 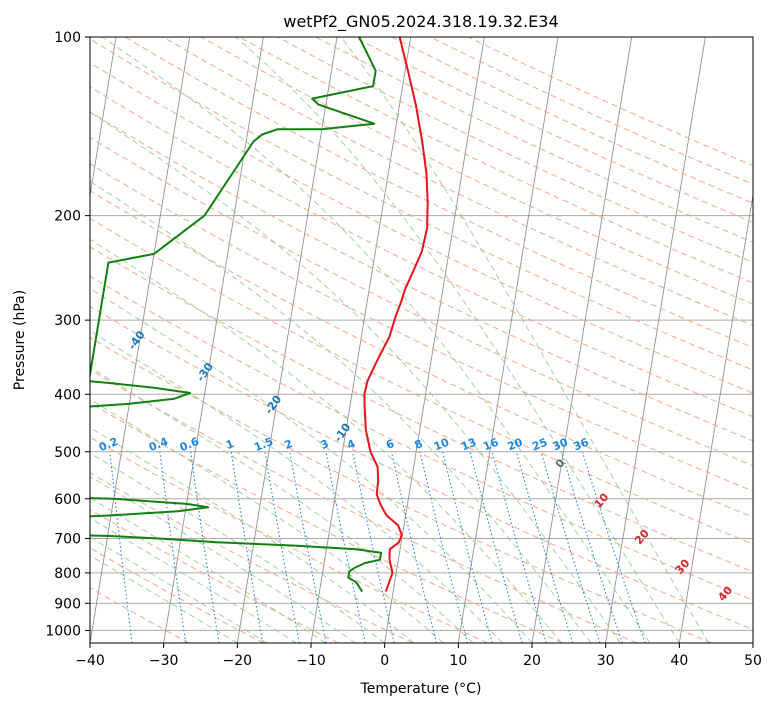 I want to click on x-axis-label: Temperature (°C), so click(x=421, y=689).